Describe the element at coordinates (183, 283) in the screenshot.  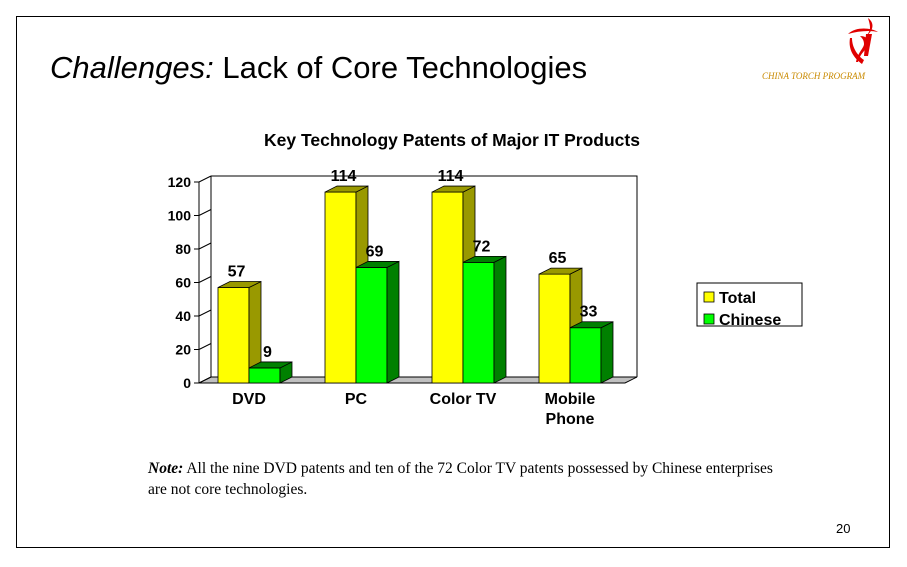
I see `y-tick-label: 60` at that location.